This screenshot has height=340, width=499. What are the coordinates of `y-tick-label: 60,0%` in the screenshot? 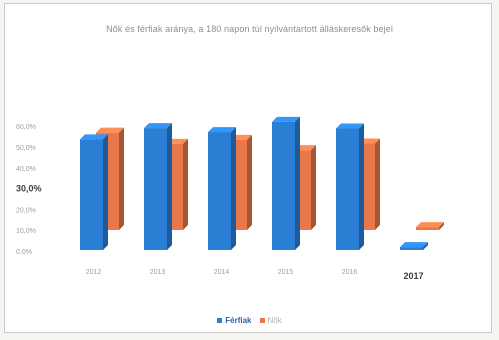 It's located at (26, 127).